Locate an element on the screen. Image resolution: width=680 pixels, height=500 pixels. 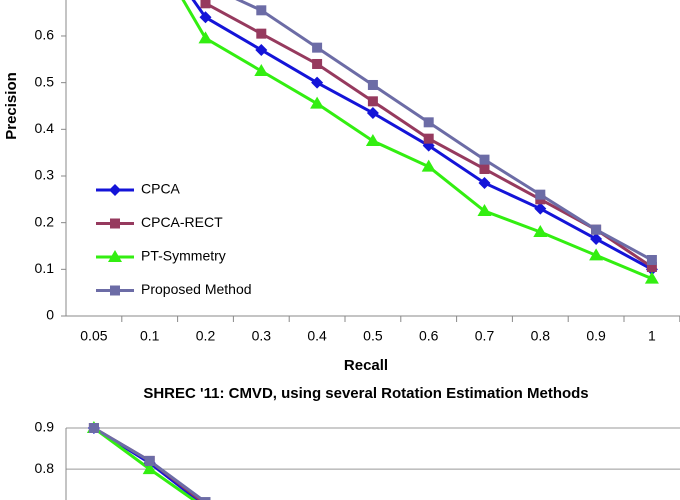
x-tick-label: 0.2 is located at coordinates (206, 336).